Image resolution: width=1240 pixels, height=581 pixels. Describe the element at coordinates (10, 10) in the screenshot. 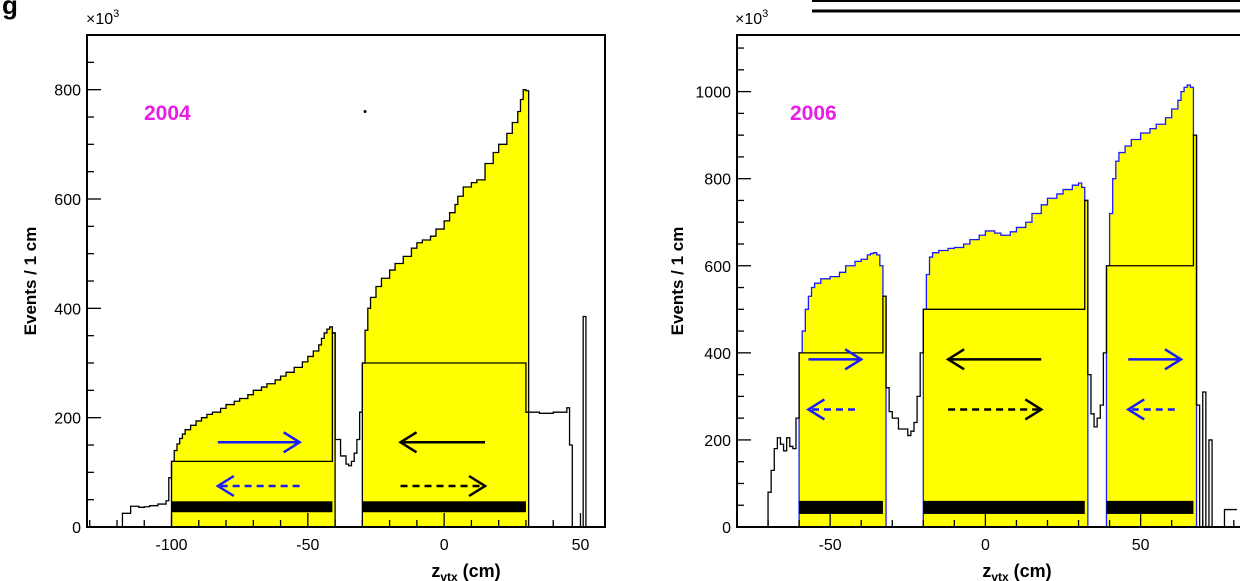

I see `header-fragment: g` at that location.